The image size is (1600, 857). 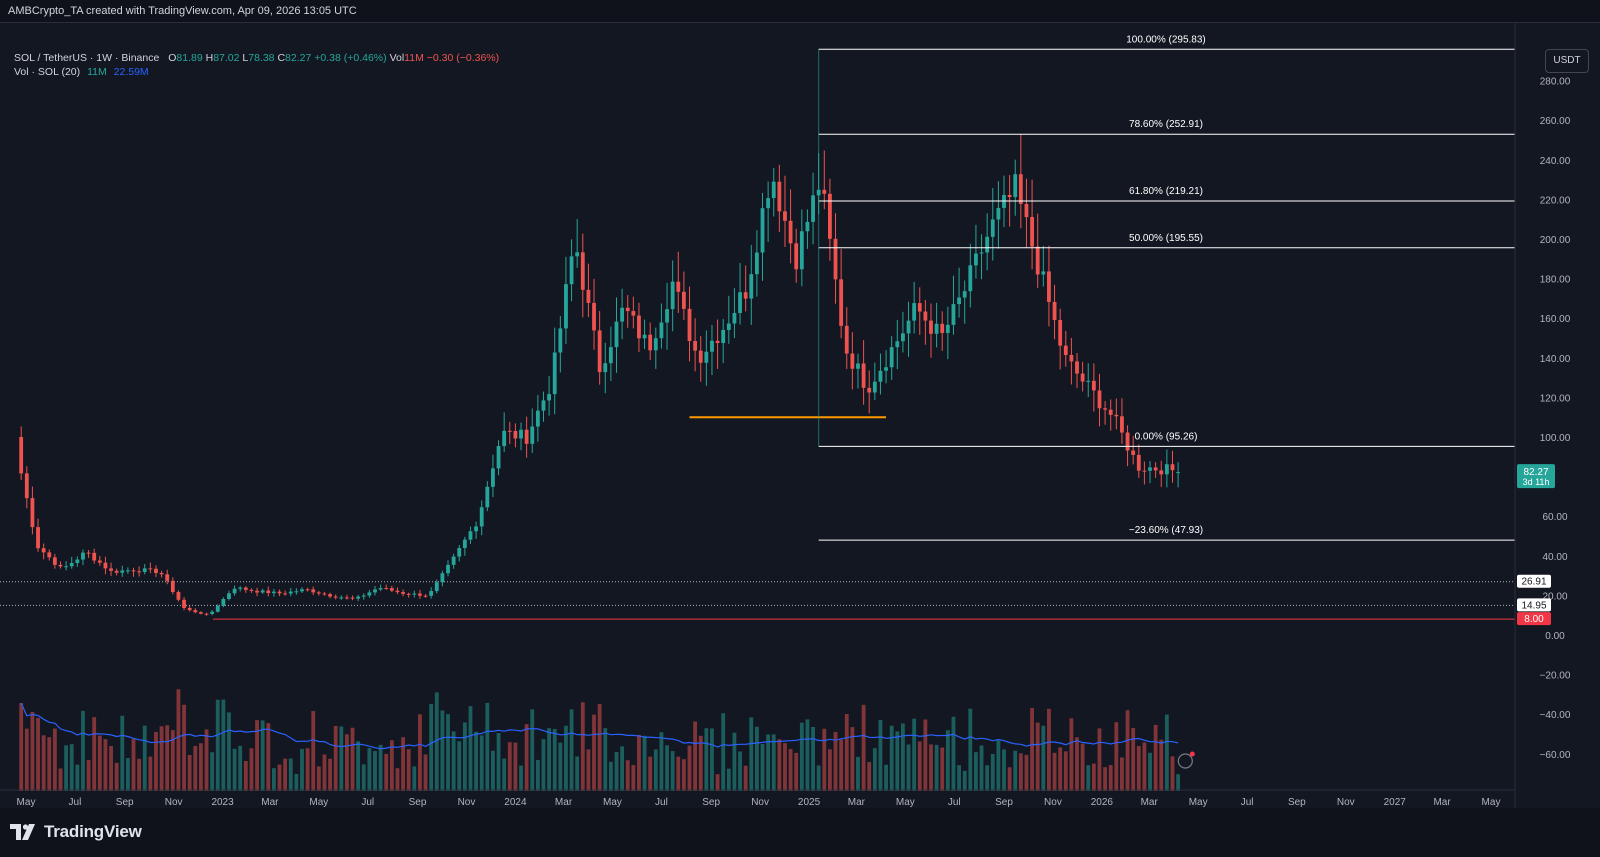 What do you see at coordinates (1555, 636) in the screenshot?
I see `price-tick-label: 0.00` at bounding box center [1555, 636].